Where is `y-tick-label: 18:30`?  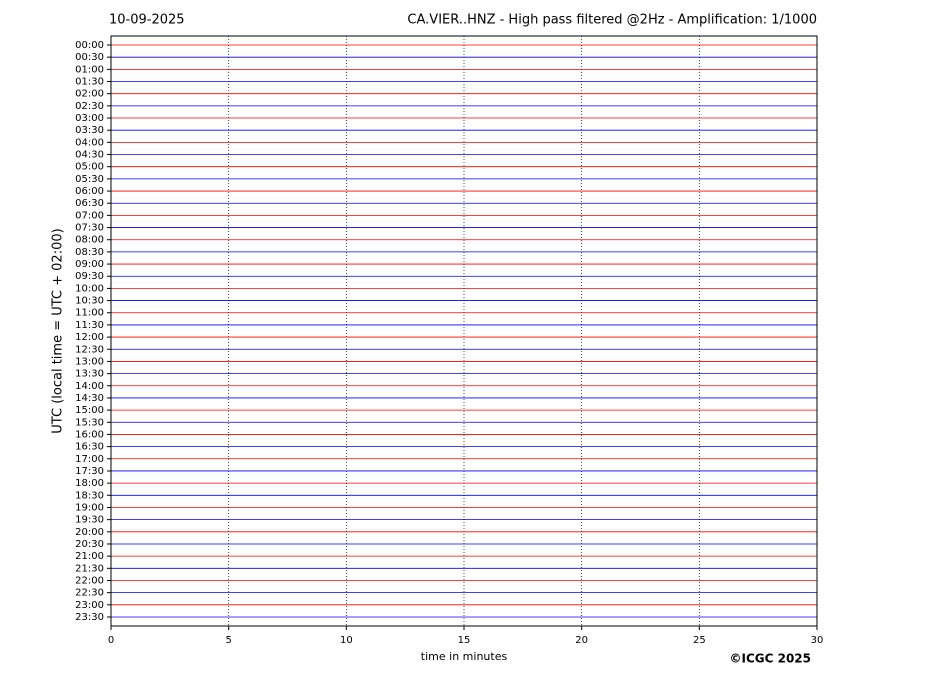 y-tick-label: 18:30 is located at coordinates (89, 495).